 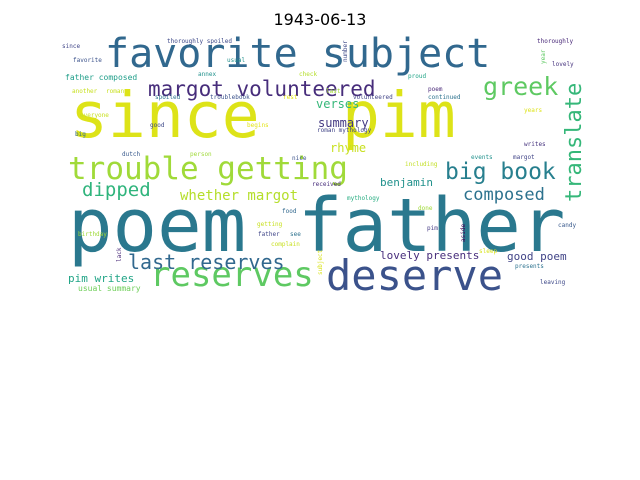 What do you see at coordinates (345, 51) in the screenshot?
I see `cloud-word: number` at bounding box center [345, 51].